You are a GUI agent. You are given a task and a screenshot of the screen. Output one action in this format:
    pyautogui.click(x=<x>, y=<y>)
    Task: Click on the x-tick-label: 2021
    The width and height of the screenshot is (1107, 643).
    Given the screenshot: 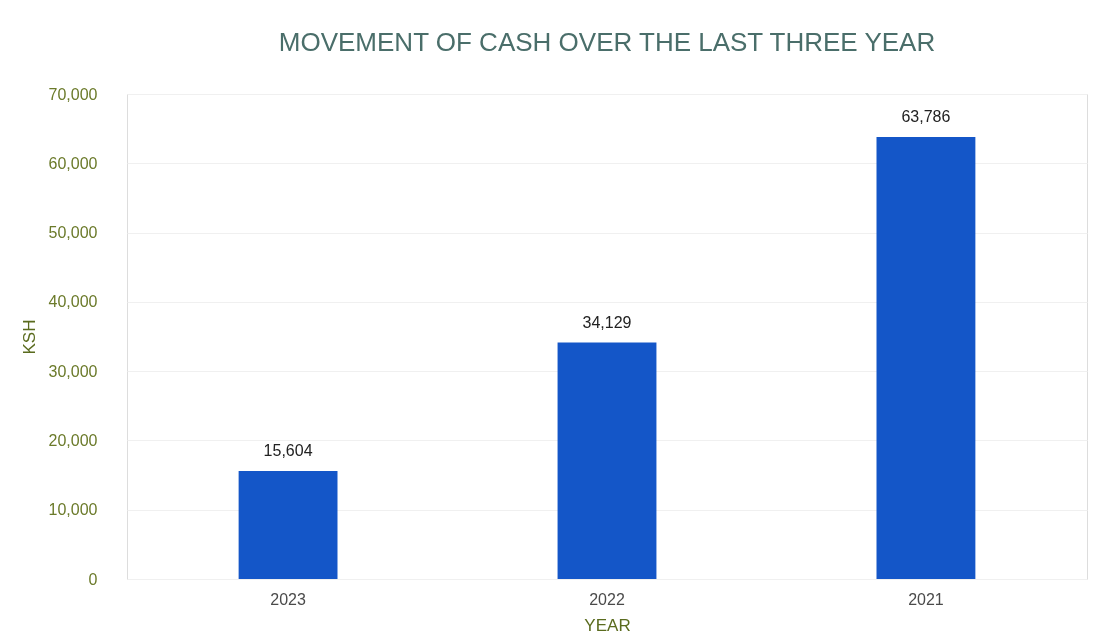 What is the action you would take?
    pyautogui.click(x=926, y=599)
    